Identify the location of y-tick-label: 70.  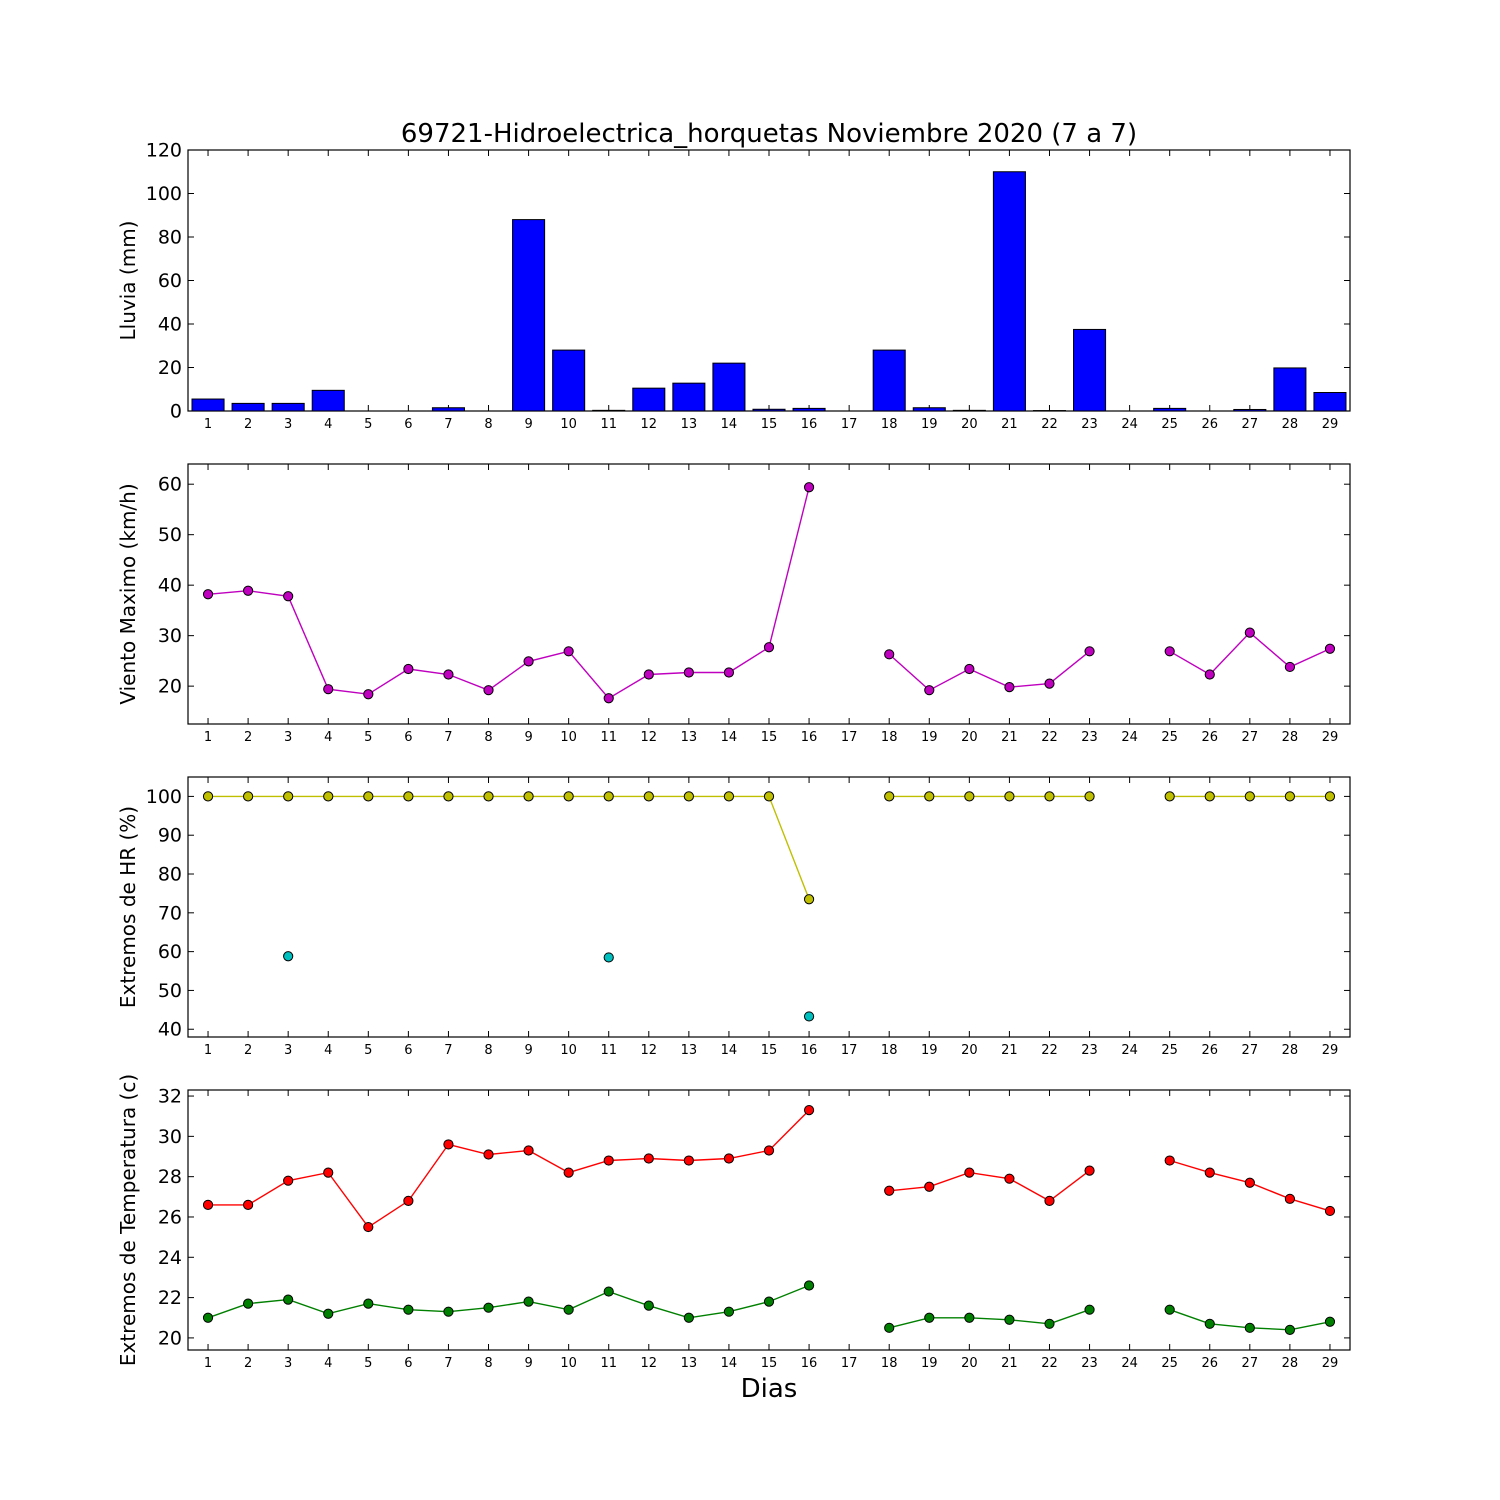
(170, 913).